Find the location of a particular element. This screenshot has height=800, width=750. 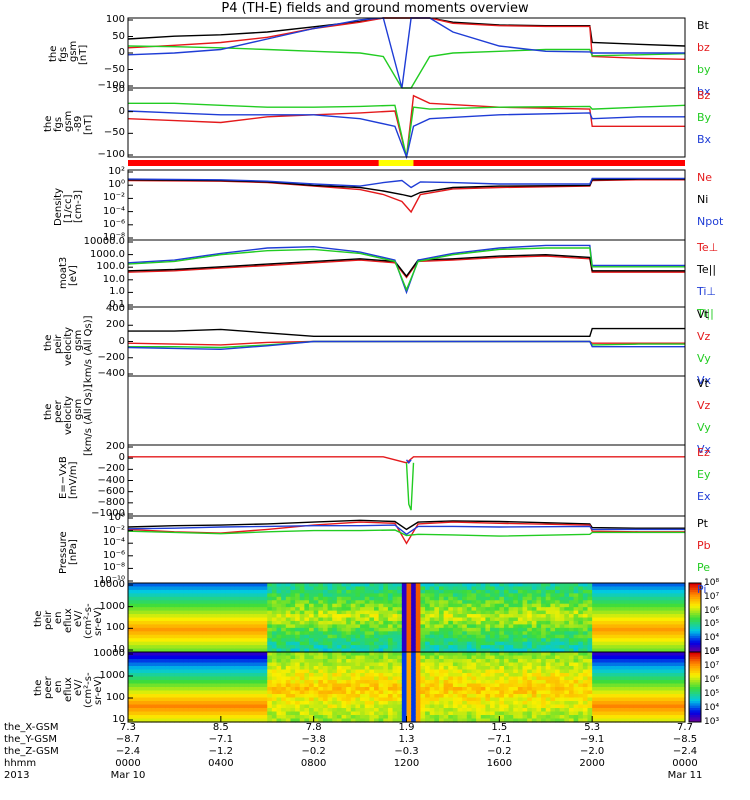

colorbar-cell is located at coordinates (695, 663).